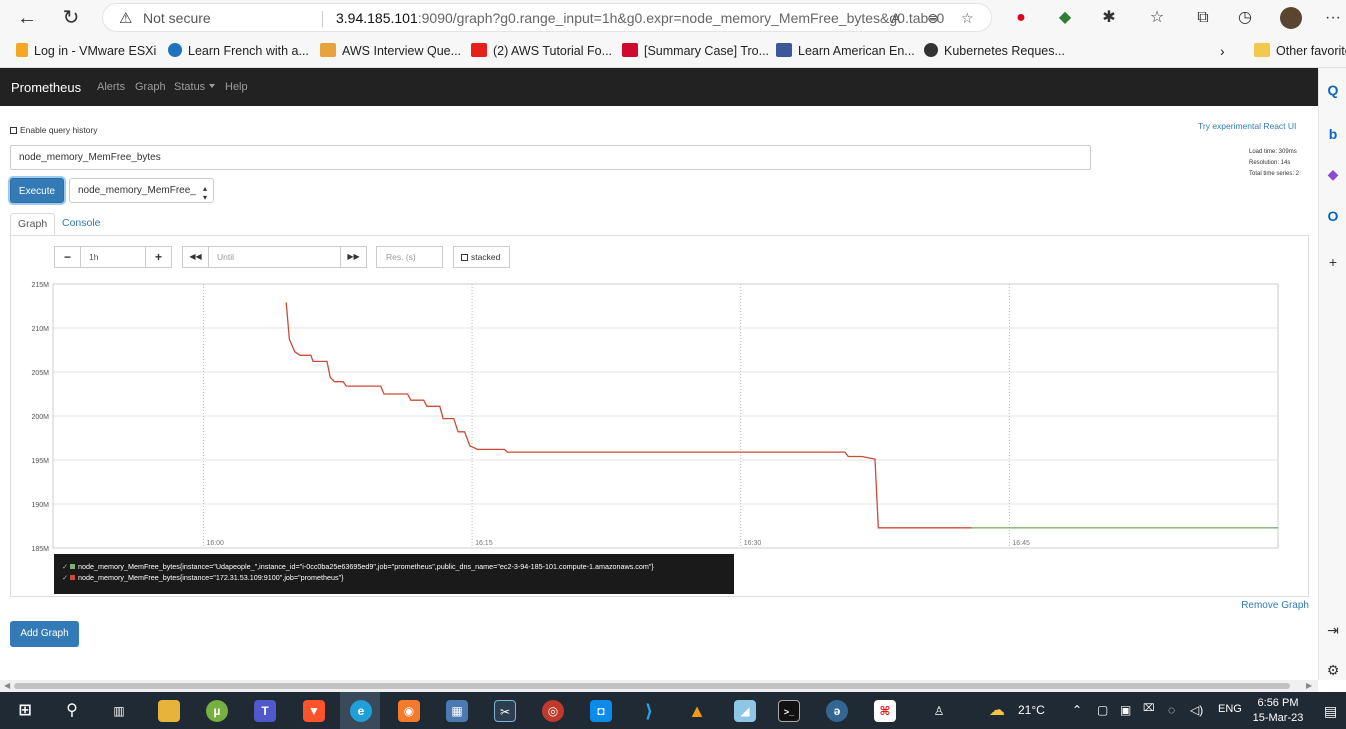 This screenshot has width=1346, height=729. Describe the element at coordinates (195, 87) in the screenshot. I see `nav-status: Status` at that location.